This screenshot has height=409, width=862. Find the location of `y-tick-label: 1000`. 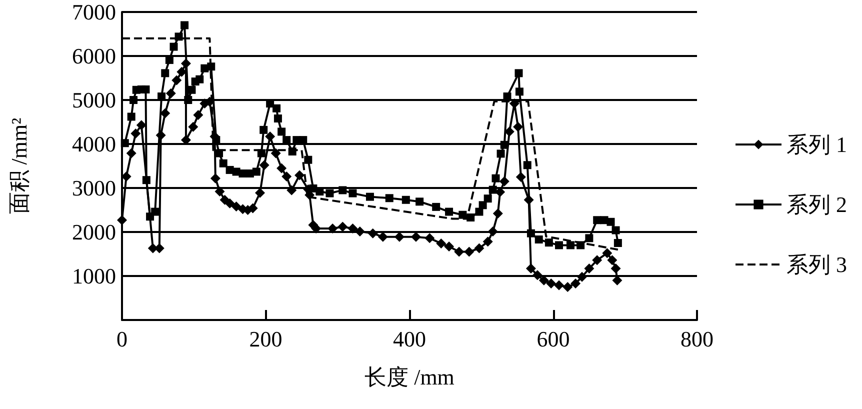

y-tick-label: 1000 is located at coordinates (94, 276).